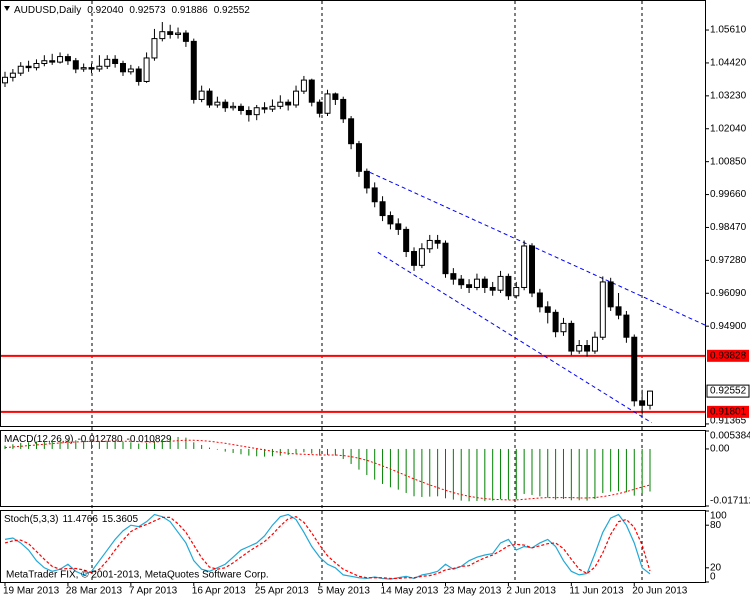  What do you see at coordinates (7, 8) in the screenshot?
I see `symbol-marker` at bounding box center [7, 8].